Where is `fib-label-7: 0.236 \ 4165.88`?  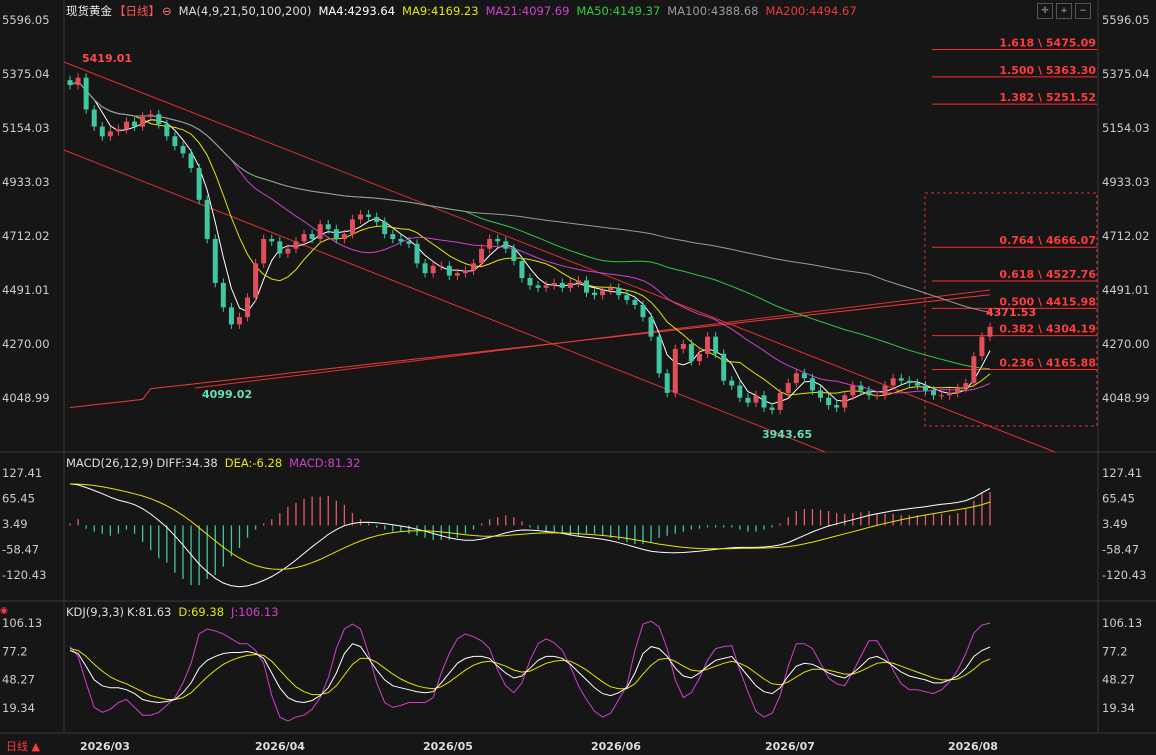
fib-label-7: 0.236 \ 4165.88 is located at coordinates (1047, 362).